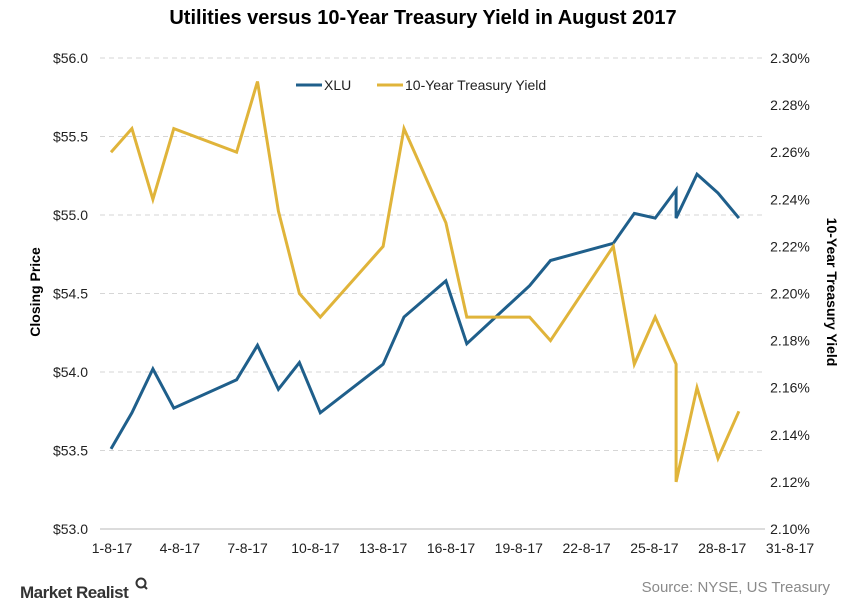 Image resolution: width=847 pixels, height=611 pixels. Describe the element at coordinates (790, 199) in the screenshot. I see `y2-tick-label: 2.24%` at that location.